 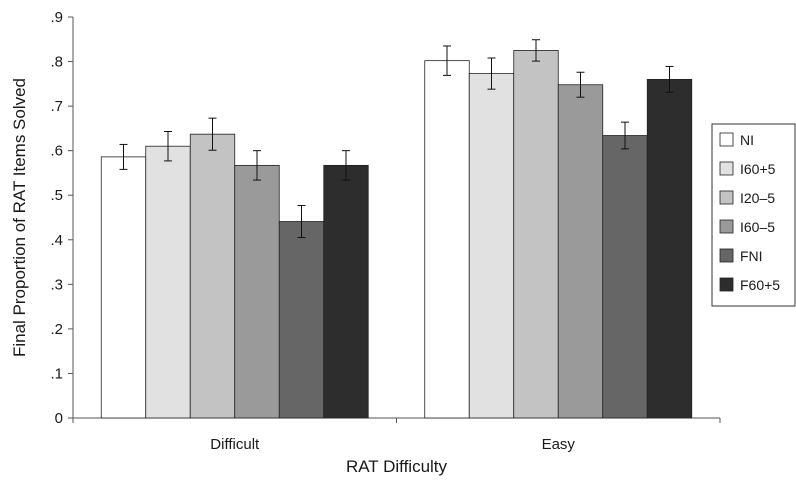 I want to click on y-tick-label: 0, so click(x=59, y=418).